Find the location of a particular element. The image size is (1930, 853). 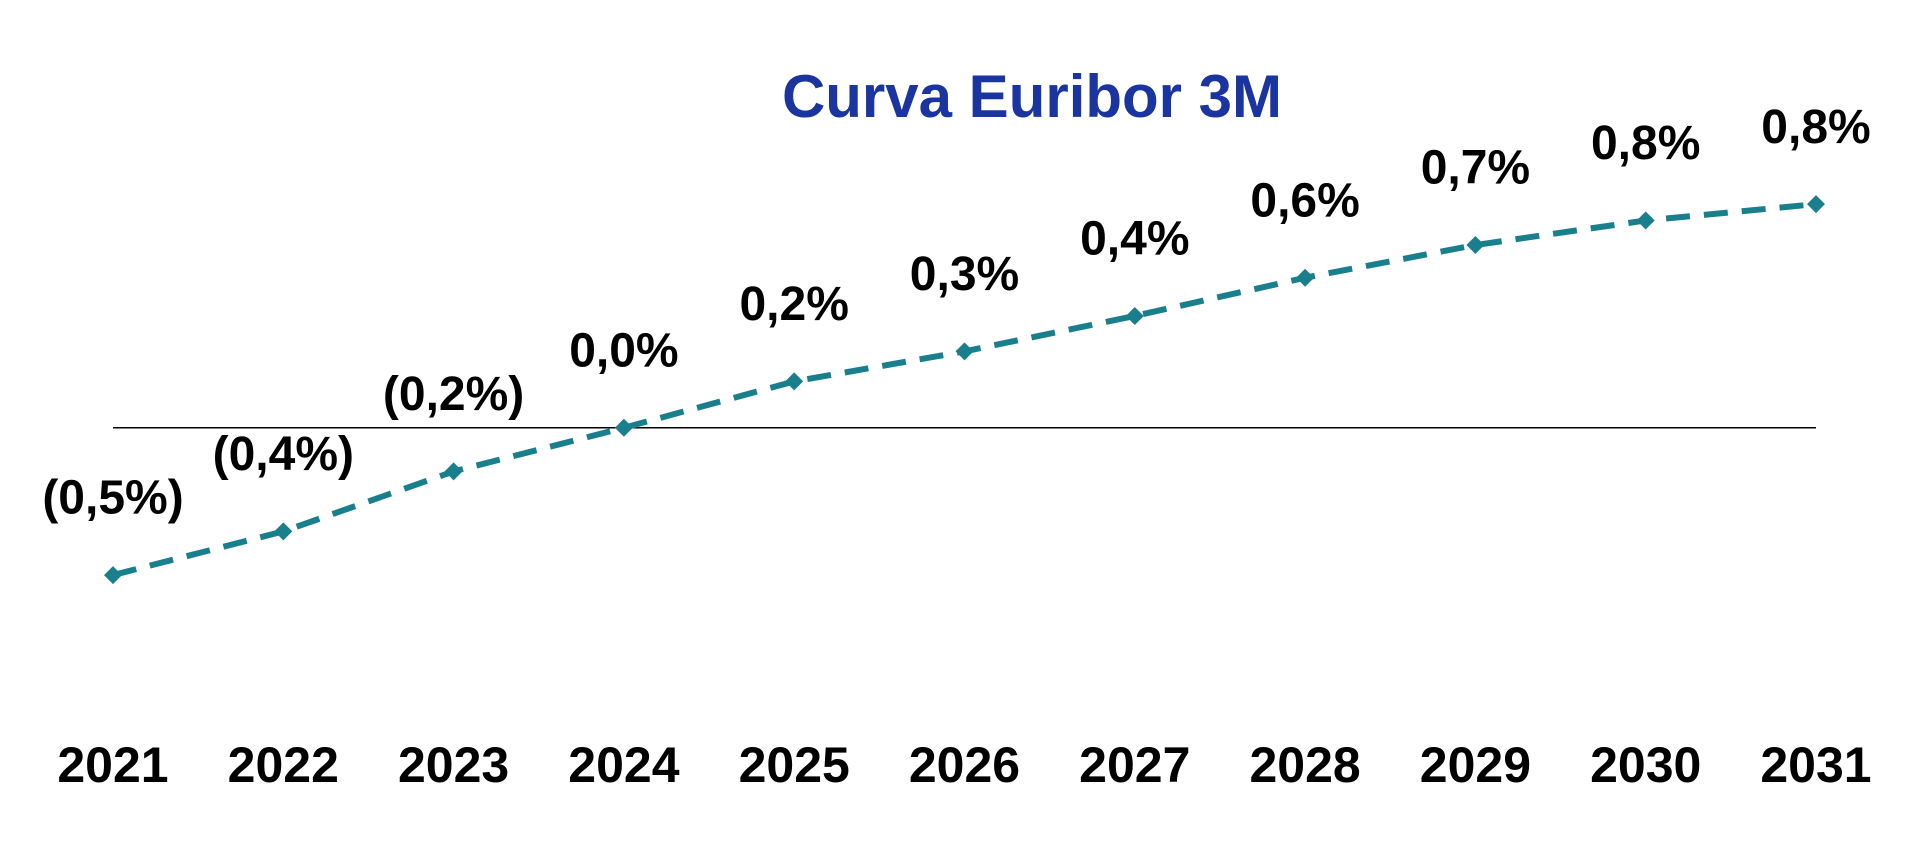

data-label: 0,7% is located at coordinates (1475, 168).